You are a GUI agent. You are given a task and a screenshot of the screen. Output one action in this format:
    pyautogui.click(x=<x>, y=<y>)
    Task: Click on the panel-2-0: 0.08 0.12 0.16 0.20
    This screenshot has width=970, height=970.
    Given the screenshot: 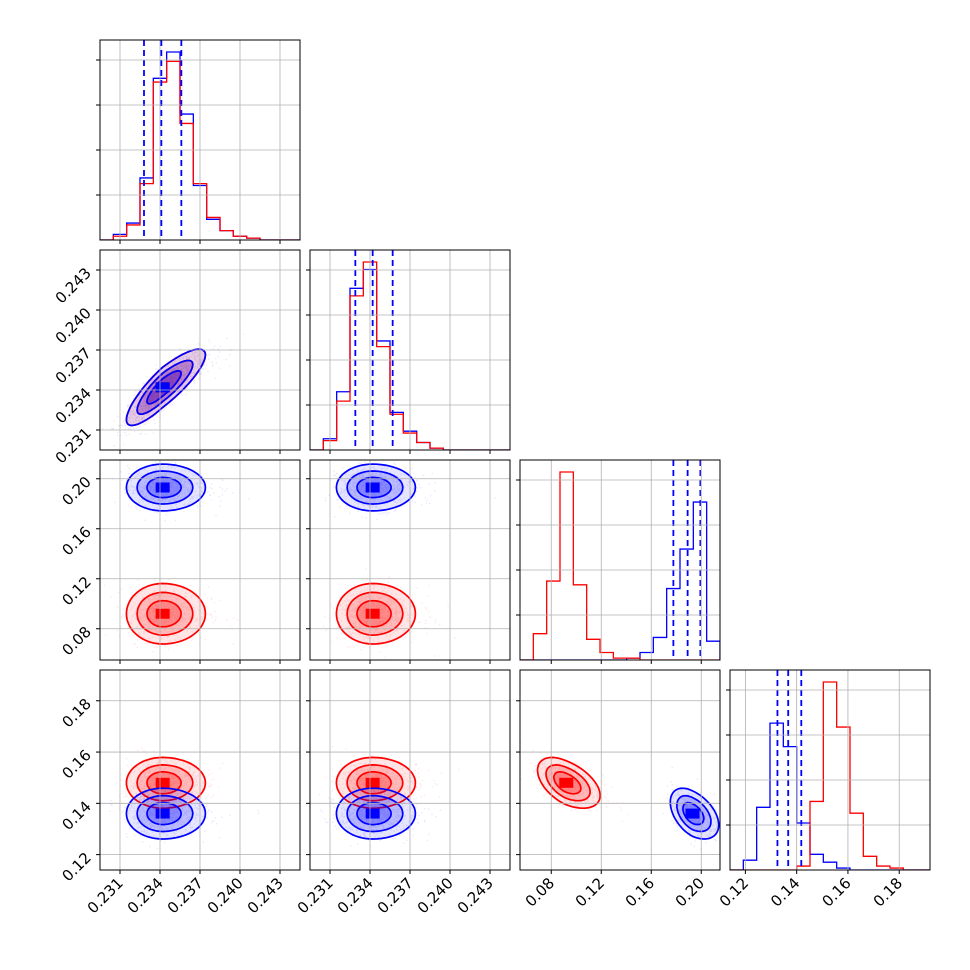 What is the action you would take?
    pyautogui.click(x=179, y=561)
    